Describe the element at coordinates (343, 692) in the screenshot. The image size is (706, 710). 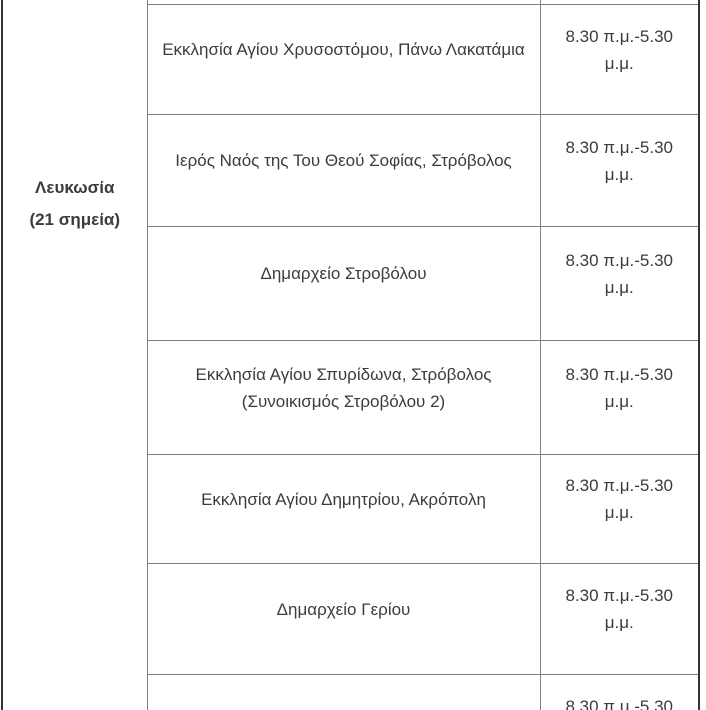
I see `location-cell: Ιερός Ναός Αγίου Γεωργίου, Δευτερά` at that location.